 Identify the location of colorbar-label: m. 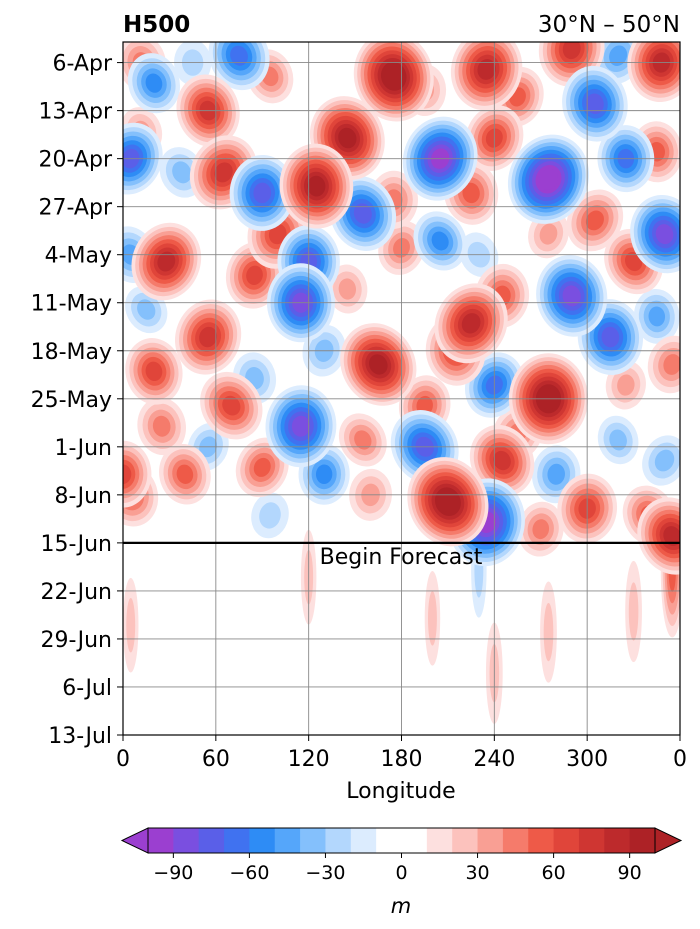
(401, 906).